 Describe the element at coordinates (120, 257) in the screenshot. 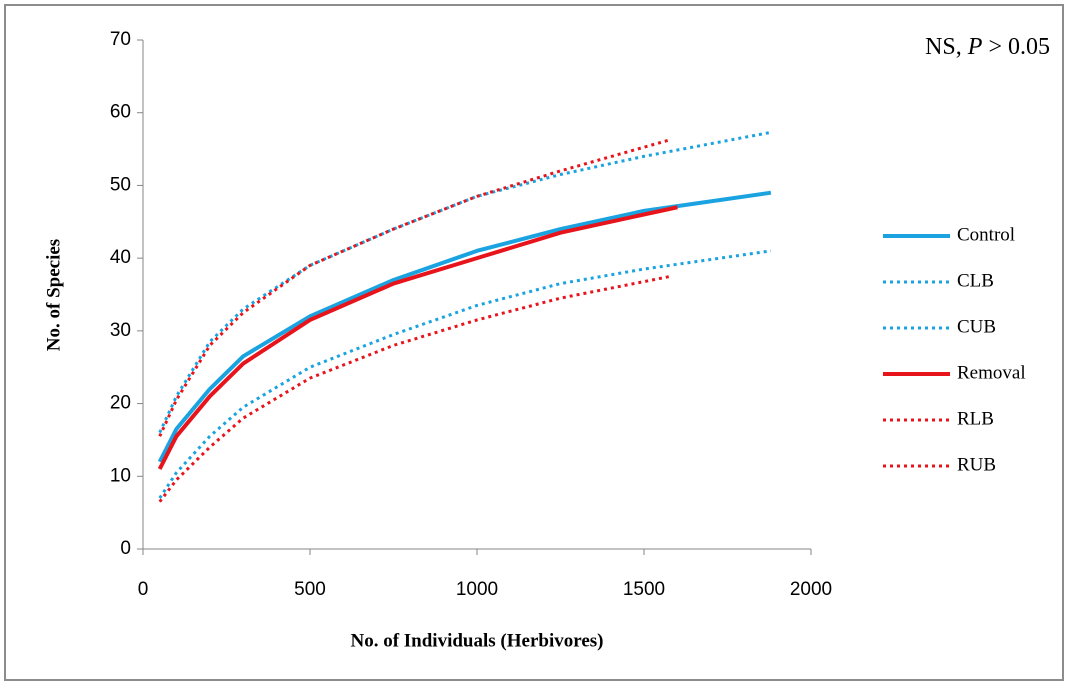

I see `y-tick-label: 40` at that location.